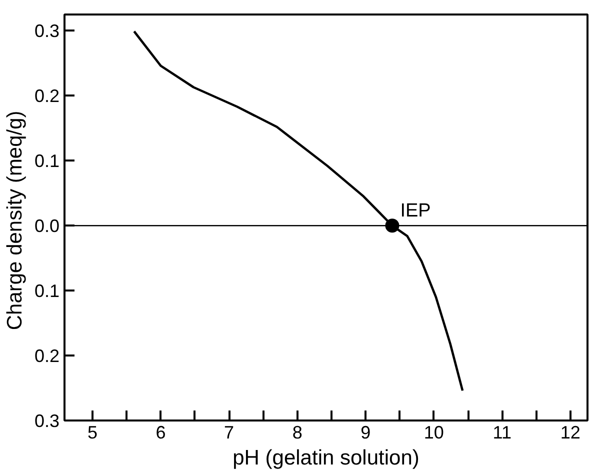 The width and height of the screenshot is (591, 472). Describe the element at coordinates (365, 432) in the screenshot. I see `x-tick-label: 9` at that location.